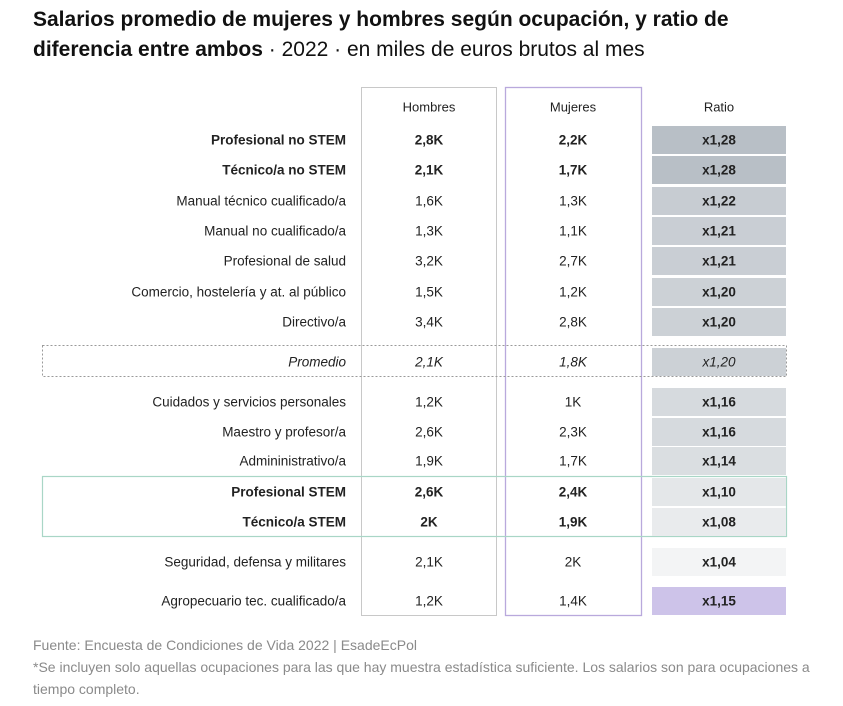 Image resolution: width=843 pixels, height=706 pixels. What do you see at coordinates (573, 292) in the screenshot?
I see `mujeres-value: 1,2K` at bounding box center [573, 292].